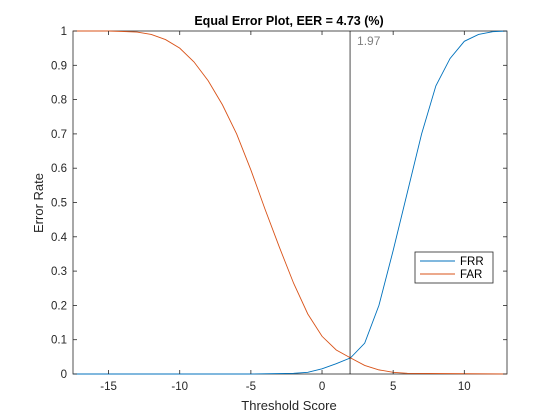 The width and height of the screenshot is (560, 420). I want to click on y-tick-label: 0.9, so click(59, 66).